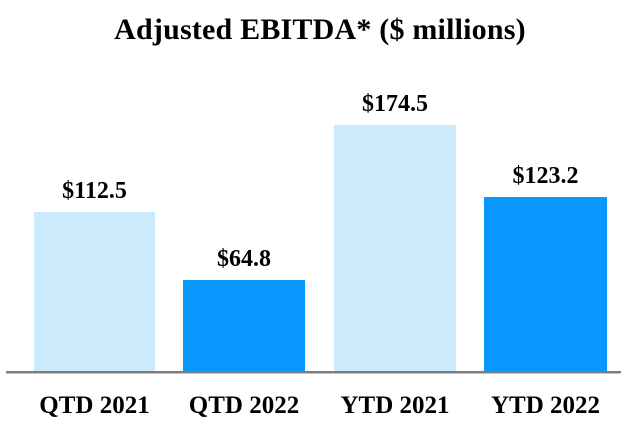  What do you see at coordinates (94, 291) in the screenshot?
I see `bar-qtd-2021` at bounding box center [94, 291].